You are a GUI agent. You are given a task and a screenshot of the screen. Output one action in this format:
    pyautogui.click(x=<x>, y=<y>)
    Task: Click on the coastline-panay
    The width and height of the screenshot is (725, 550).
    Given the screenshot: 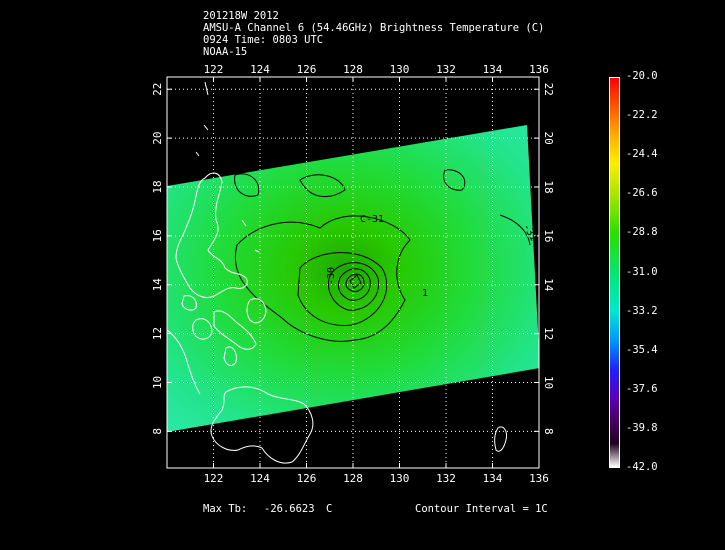 What is the action you would take?
    pyautogui.click(x=202, y=329)
    